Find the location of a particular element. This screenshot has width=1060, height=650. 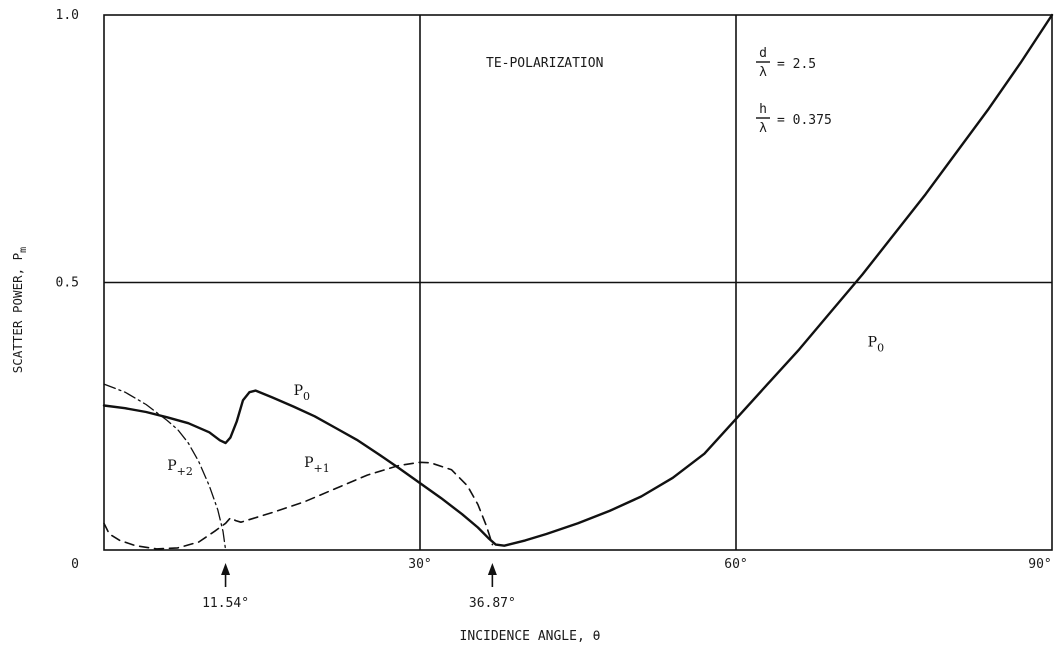

y-tick-label: 1.0 is located at coordinates (67, 15).